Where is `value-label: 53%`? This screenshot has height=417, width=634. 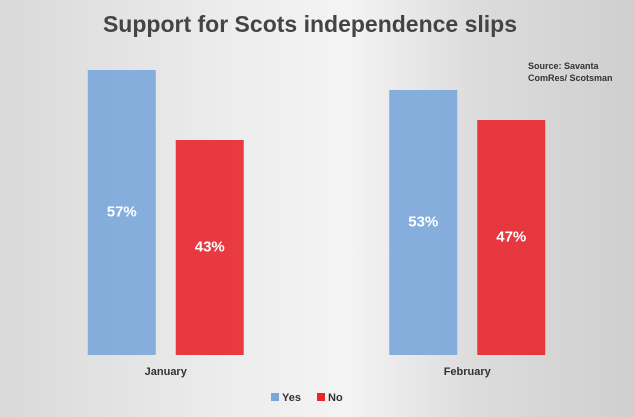 value-label: 53% is located at coordinates (423, 221).